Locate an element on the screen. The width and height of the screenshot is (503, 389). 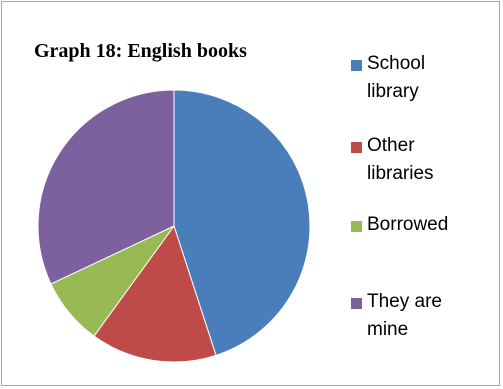
legend-label-school-library: School library is located at coordinates (432, 78).